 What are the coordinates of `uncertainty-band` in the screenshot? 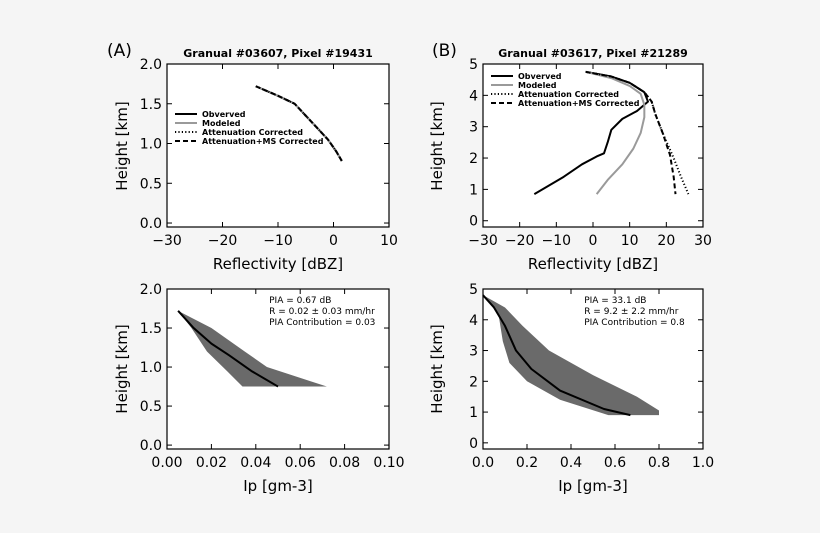 It's located at (571, 355).